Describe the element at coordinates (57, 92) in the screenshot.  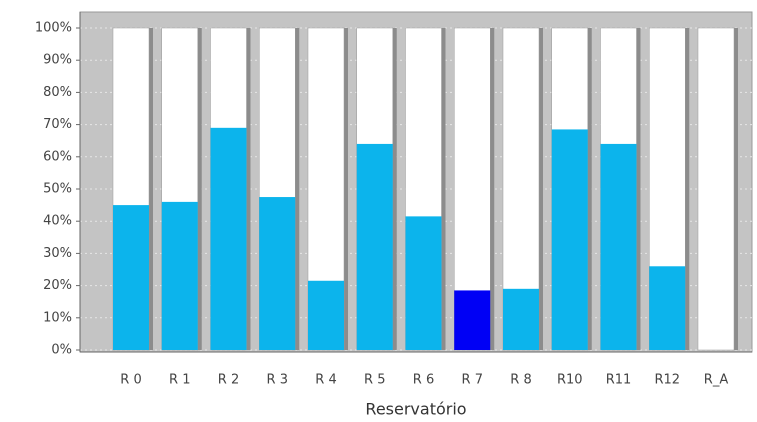
I see `y-tick-label: 80%` at that location.